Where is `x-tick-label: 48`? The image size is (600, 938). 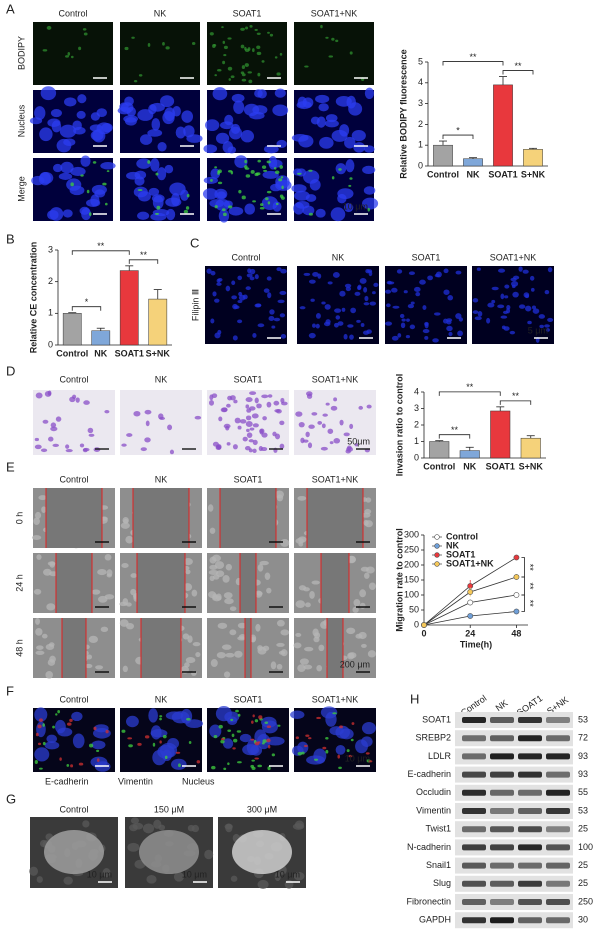
x-tick-label: 48 is located at coordinates (516, 633).